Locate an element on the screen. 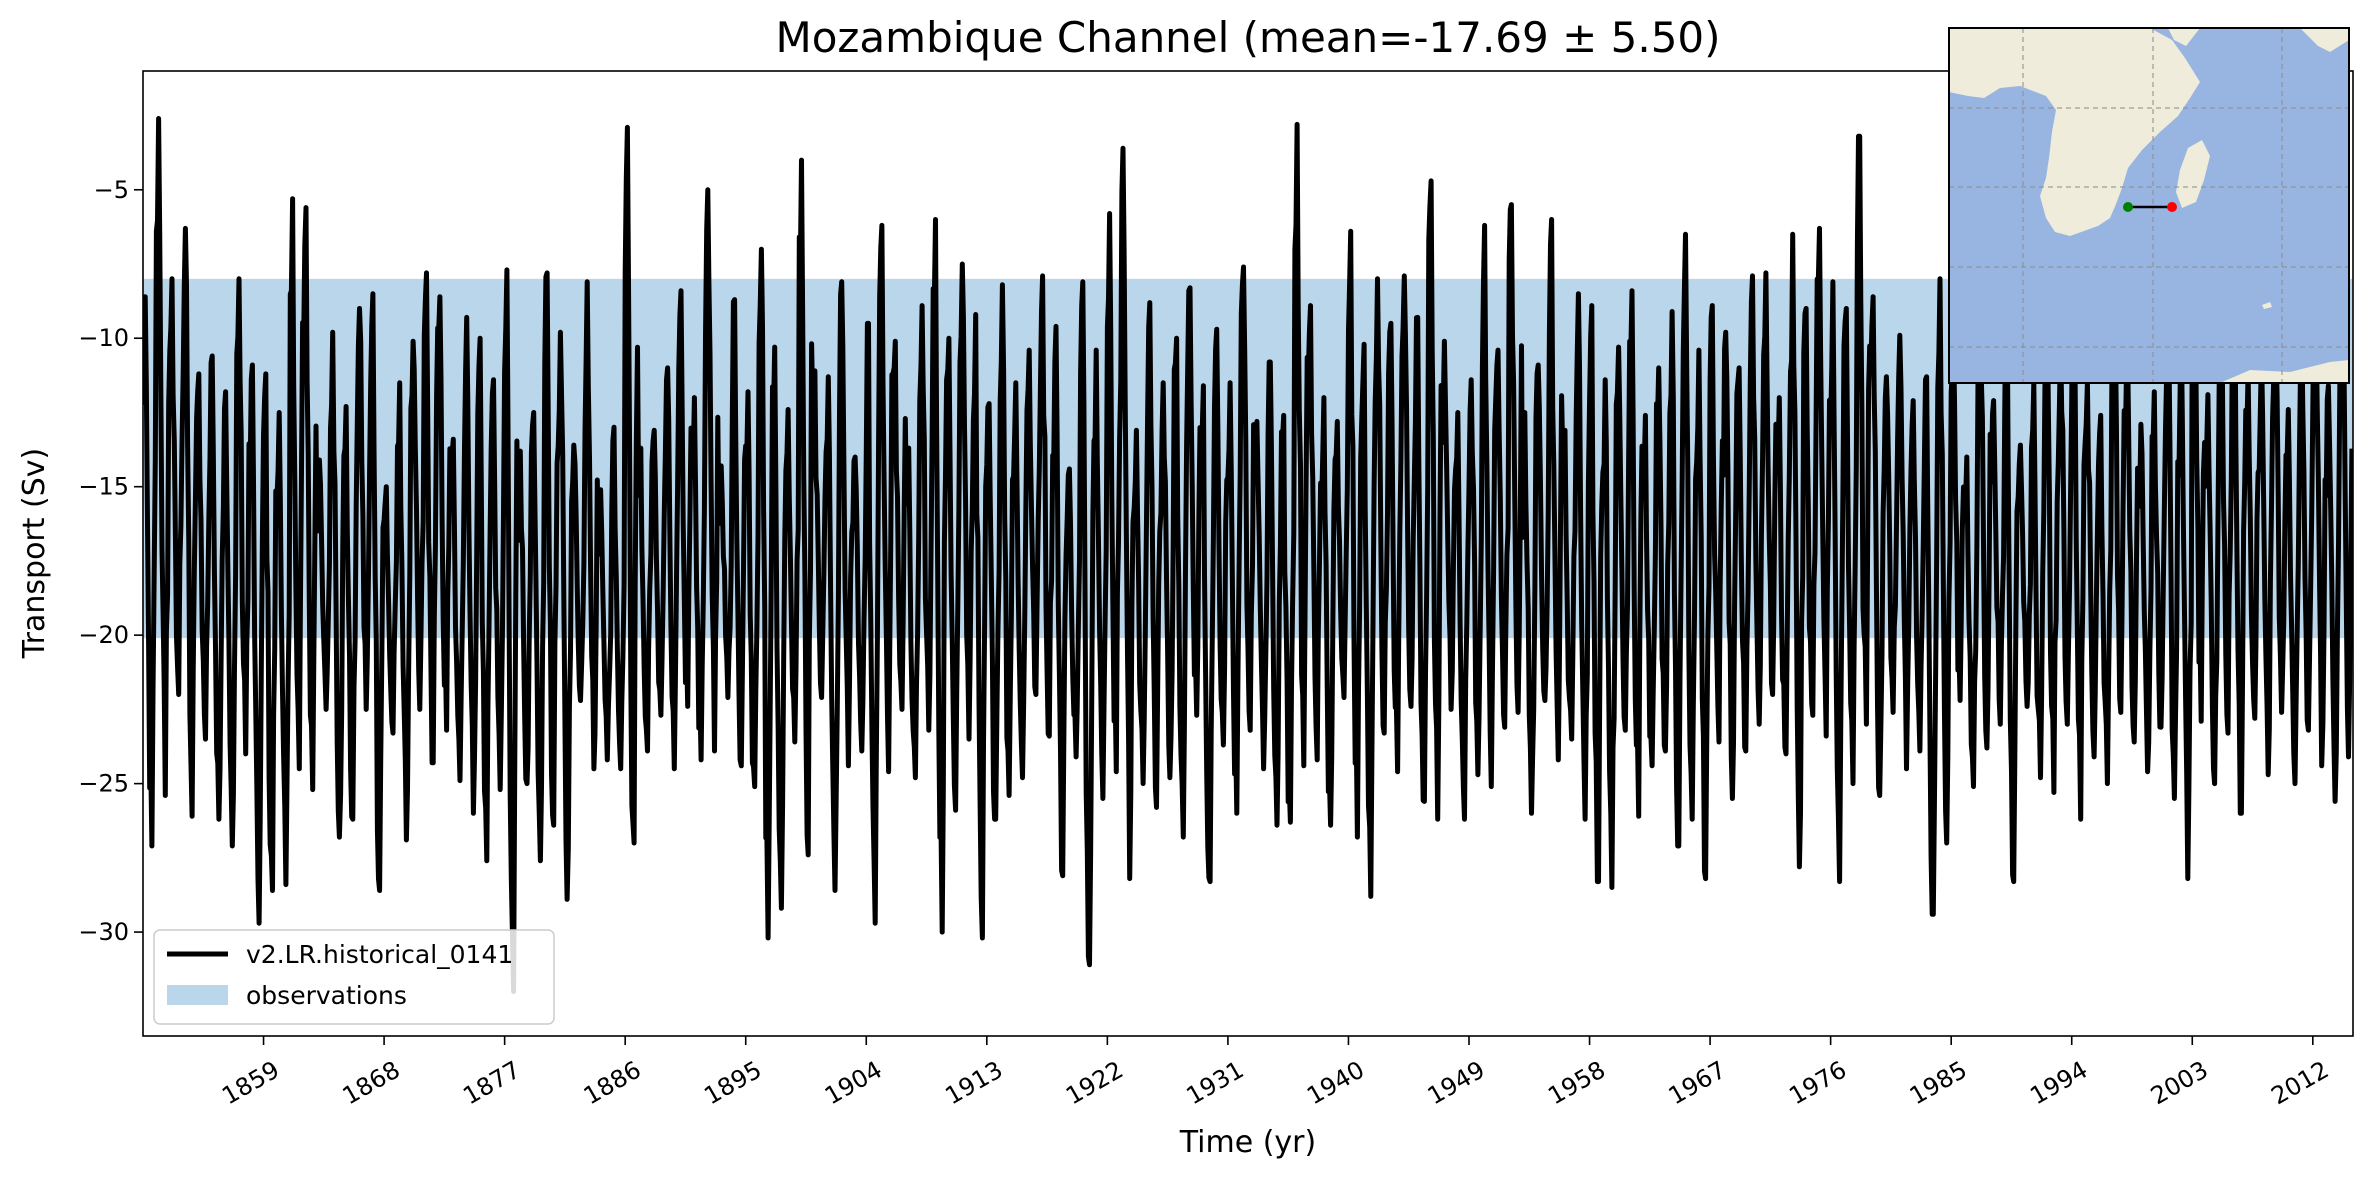 This screenshot has height=1180, width=2375. y-tick-label: −10 is located at coordinates (103, 338).